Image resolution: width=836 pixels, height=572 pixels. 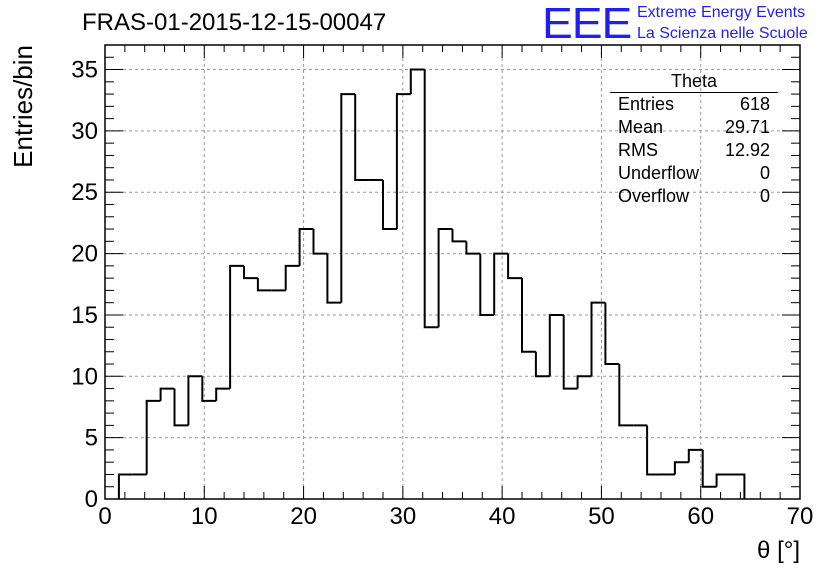 What do you see at coordinates (84, 70) in the screenshot?
I see `y-tick-label: 35` at bounding box center [84, 70].